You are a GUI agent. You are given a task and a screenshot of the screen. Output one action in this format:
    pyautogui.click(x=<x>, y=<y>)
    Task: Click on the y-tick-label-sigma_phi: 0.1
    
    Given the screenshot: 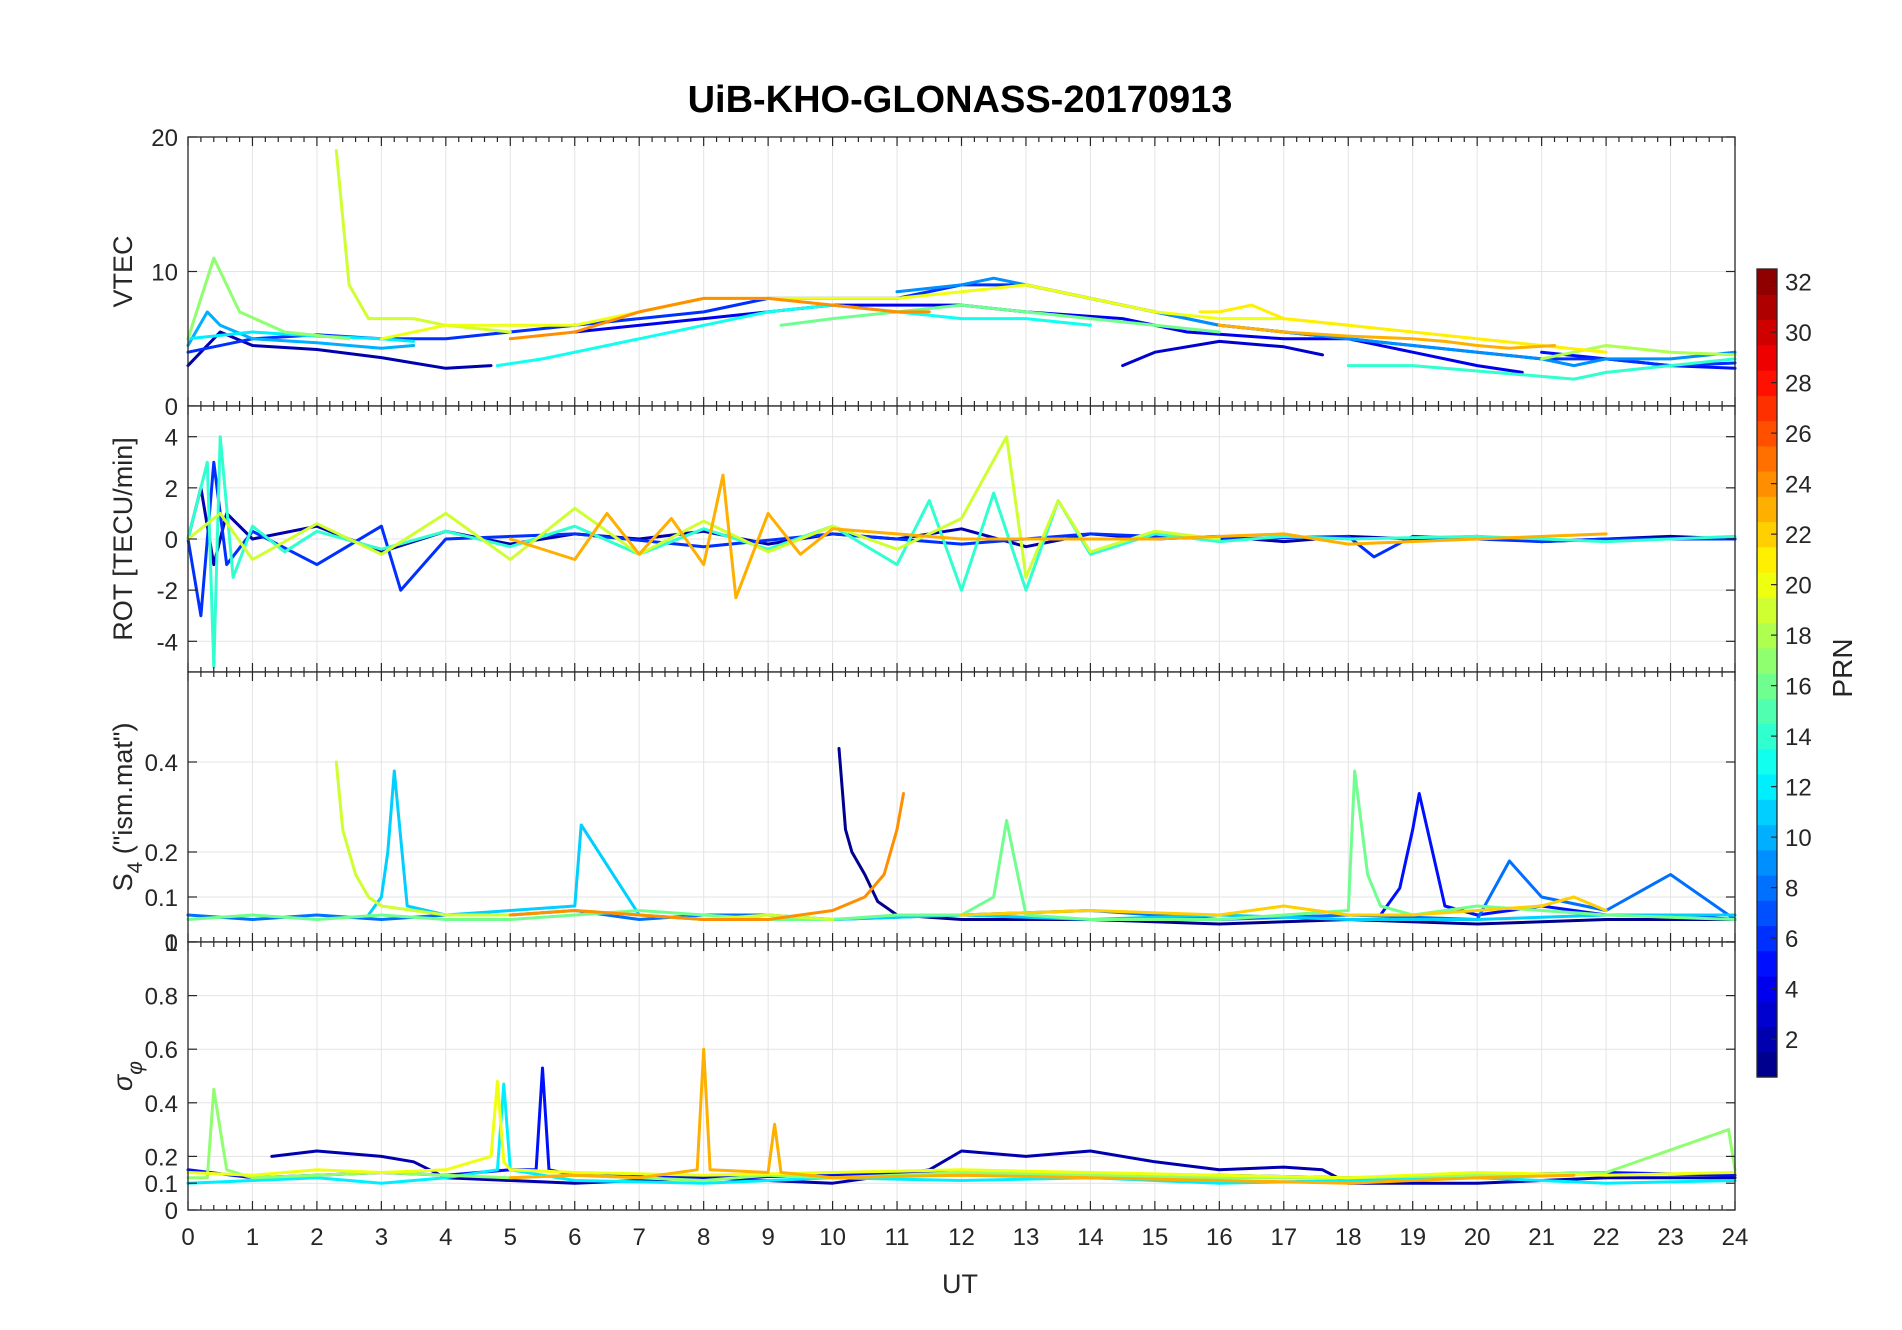 What is the action you would take?
    pyautogui.click(x=161, y=1184)
    